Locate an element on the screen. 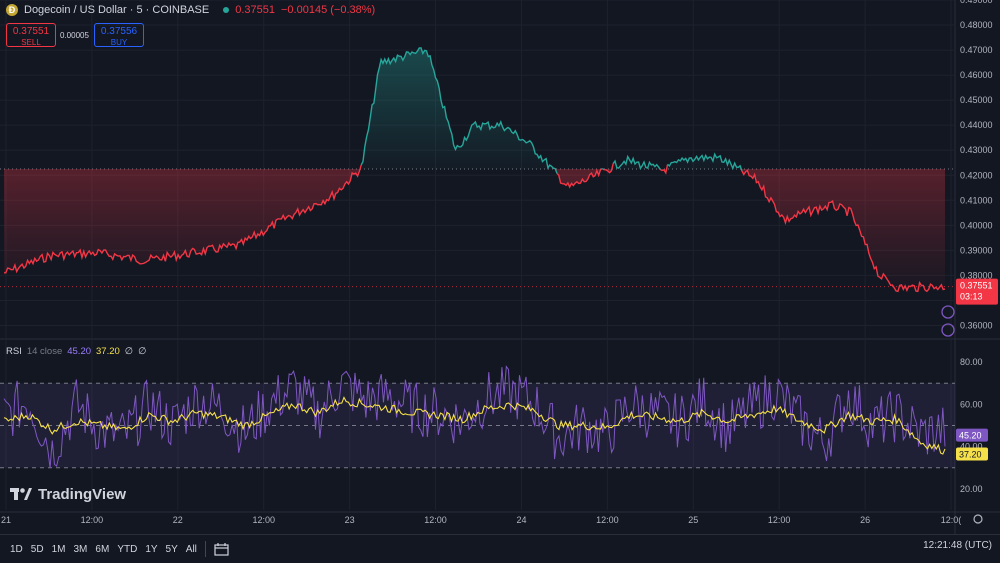 The width and height of the screenshot is (1000, 563). price-tick-label: 0.49000 is located at coordinates (976, 2).